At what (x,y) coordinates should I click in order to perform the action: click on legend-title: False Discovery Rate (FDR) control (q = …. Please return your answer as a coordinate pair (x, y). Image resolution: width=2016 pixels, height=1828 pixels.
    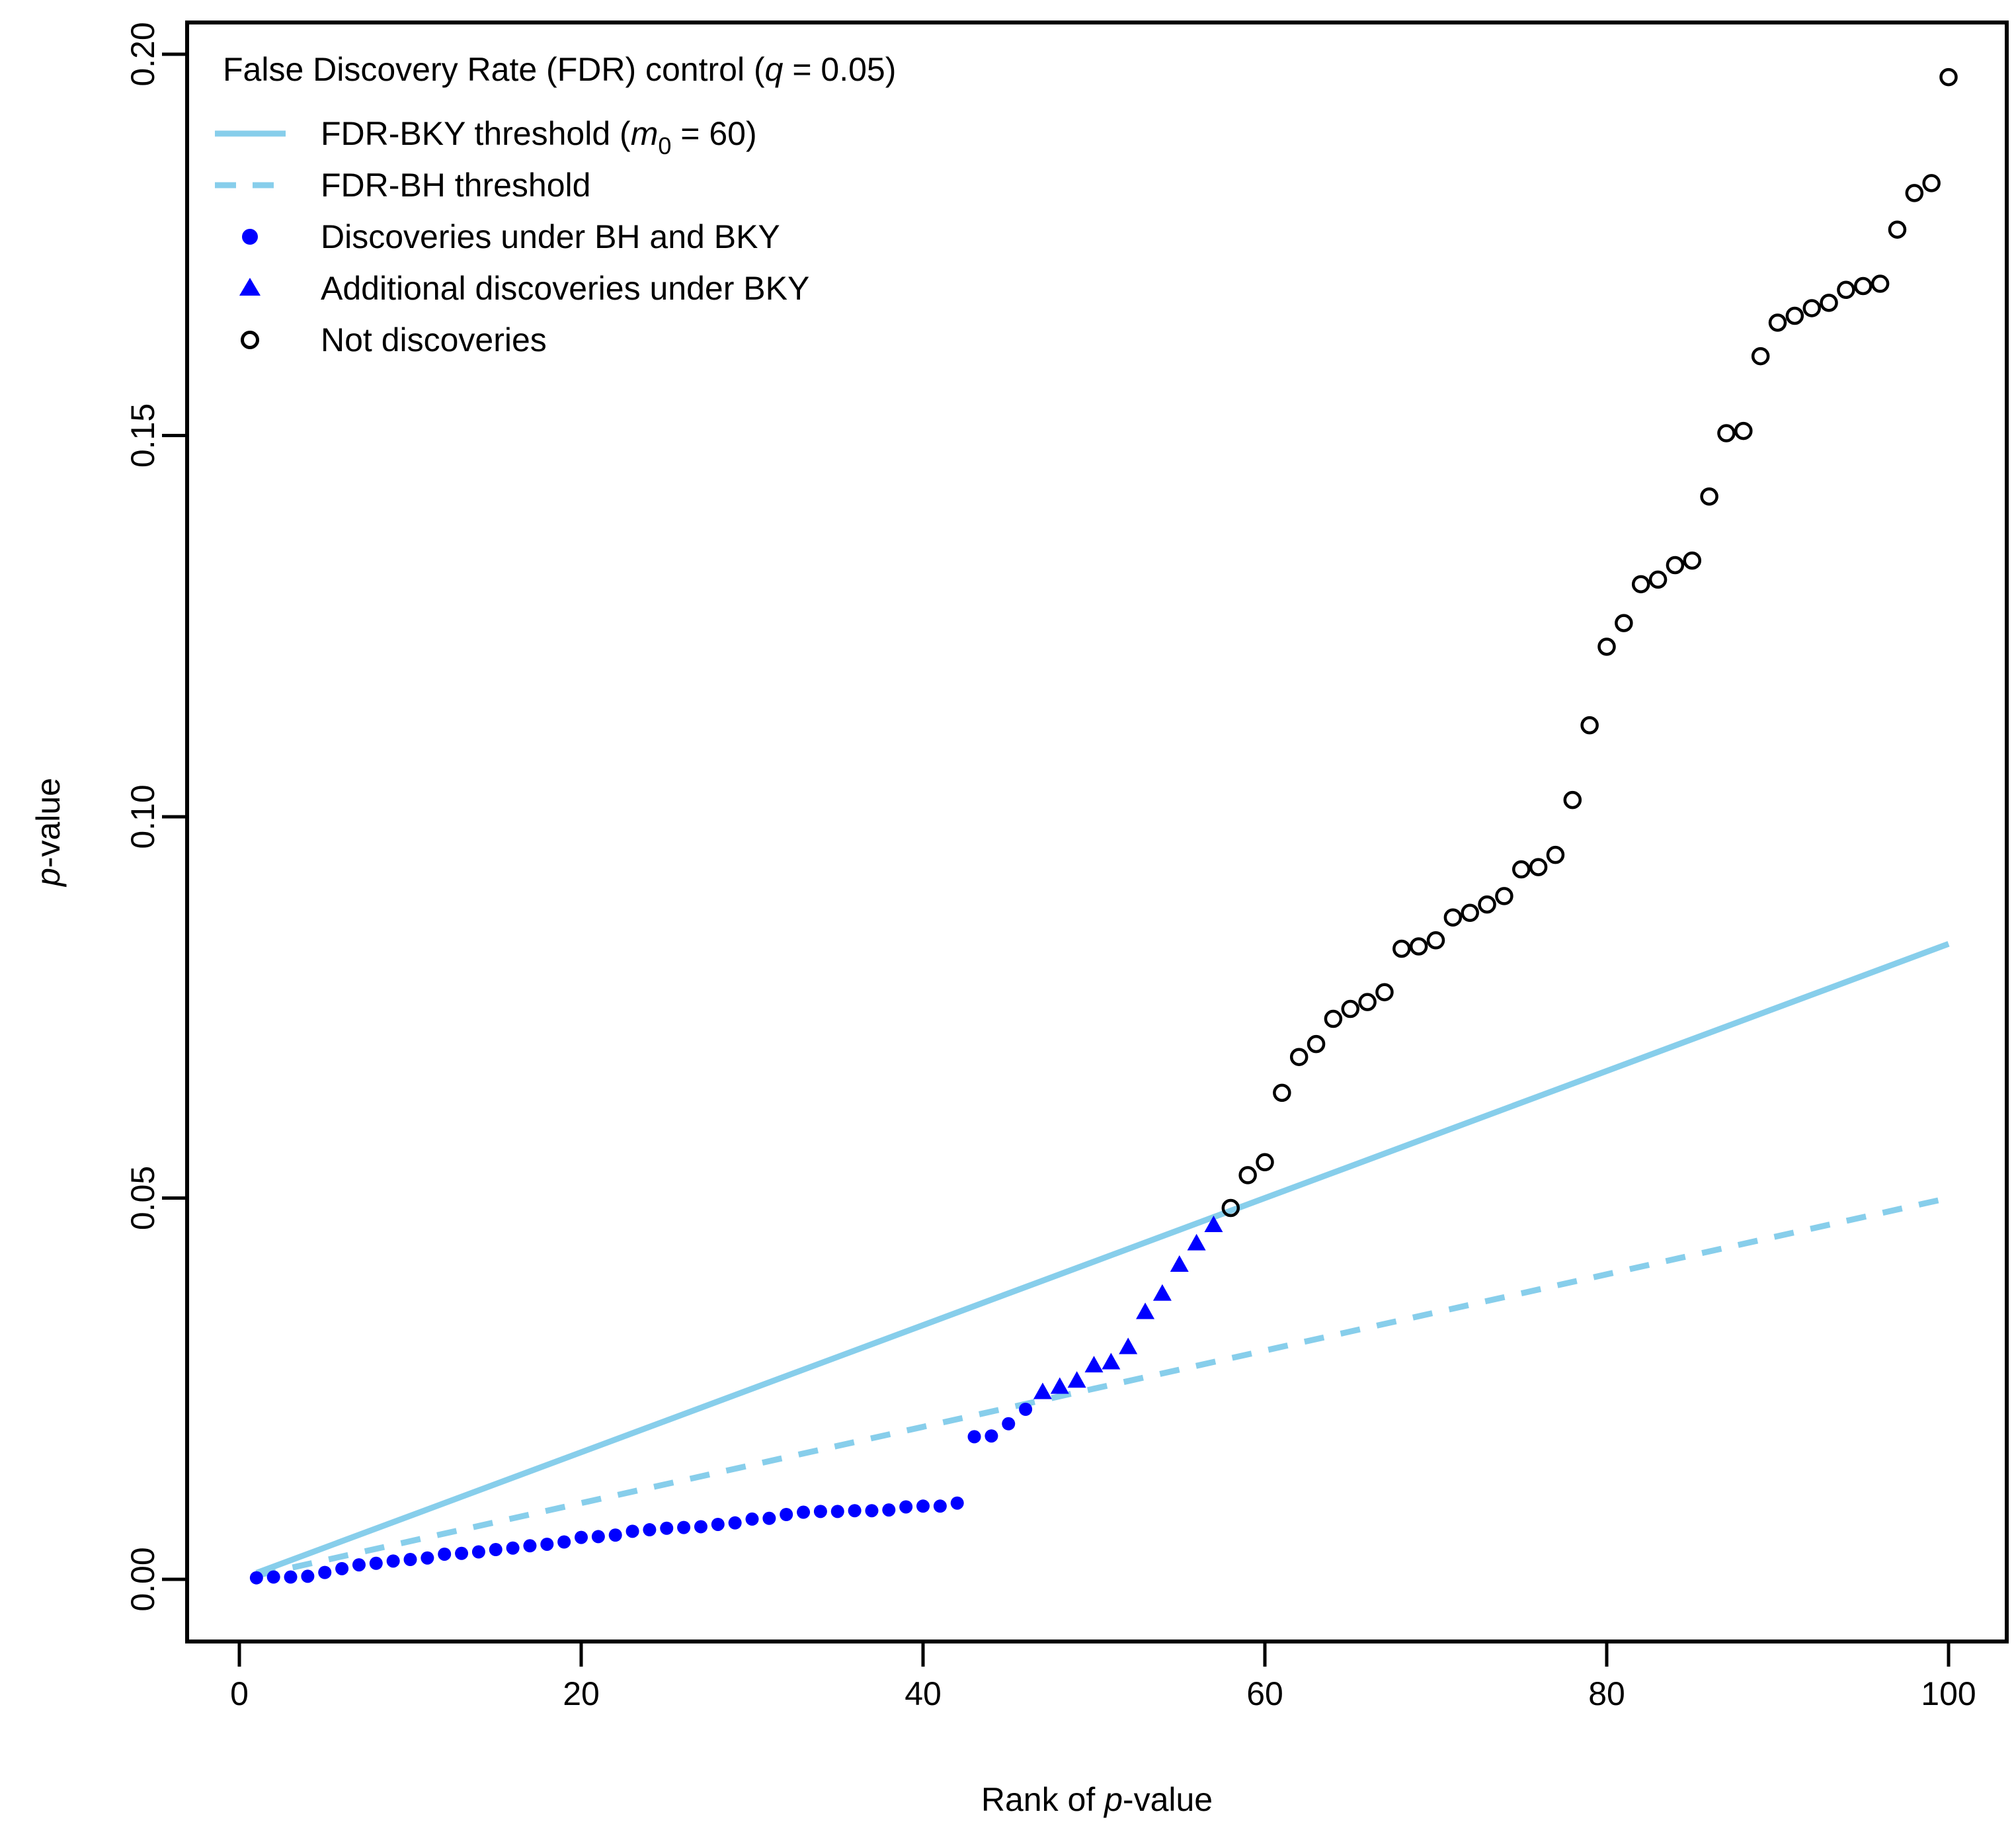
    Looking at the image, I should click on (559, 69).